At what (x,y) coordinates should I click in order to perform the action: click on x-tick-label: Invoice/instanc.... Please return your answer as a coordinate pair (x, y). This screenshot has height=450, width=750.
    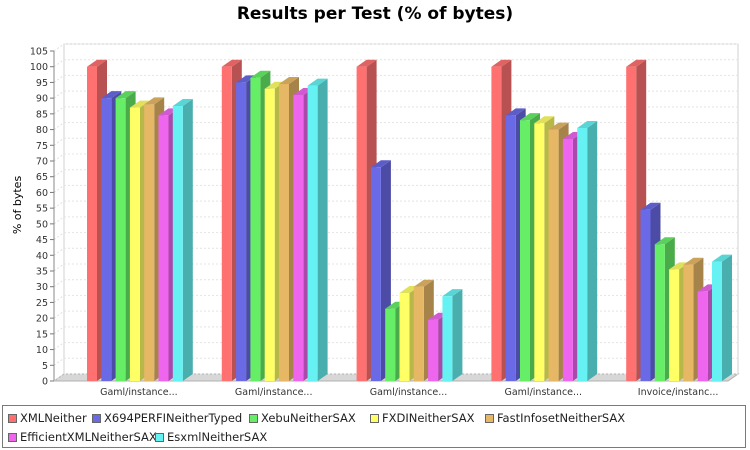
    Looking at the image, I should click on (678, 392).